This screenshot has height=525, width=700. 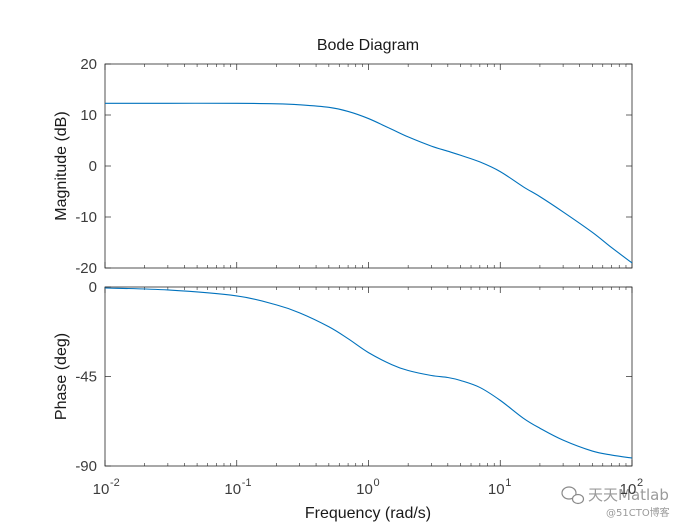 I want to click on x-axis-label: Frequency (rad/s), so click(x=368, y=513).